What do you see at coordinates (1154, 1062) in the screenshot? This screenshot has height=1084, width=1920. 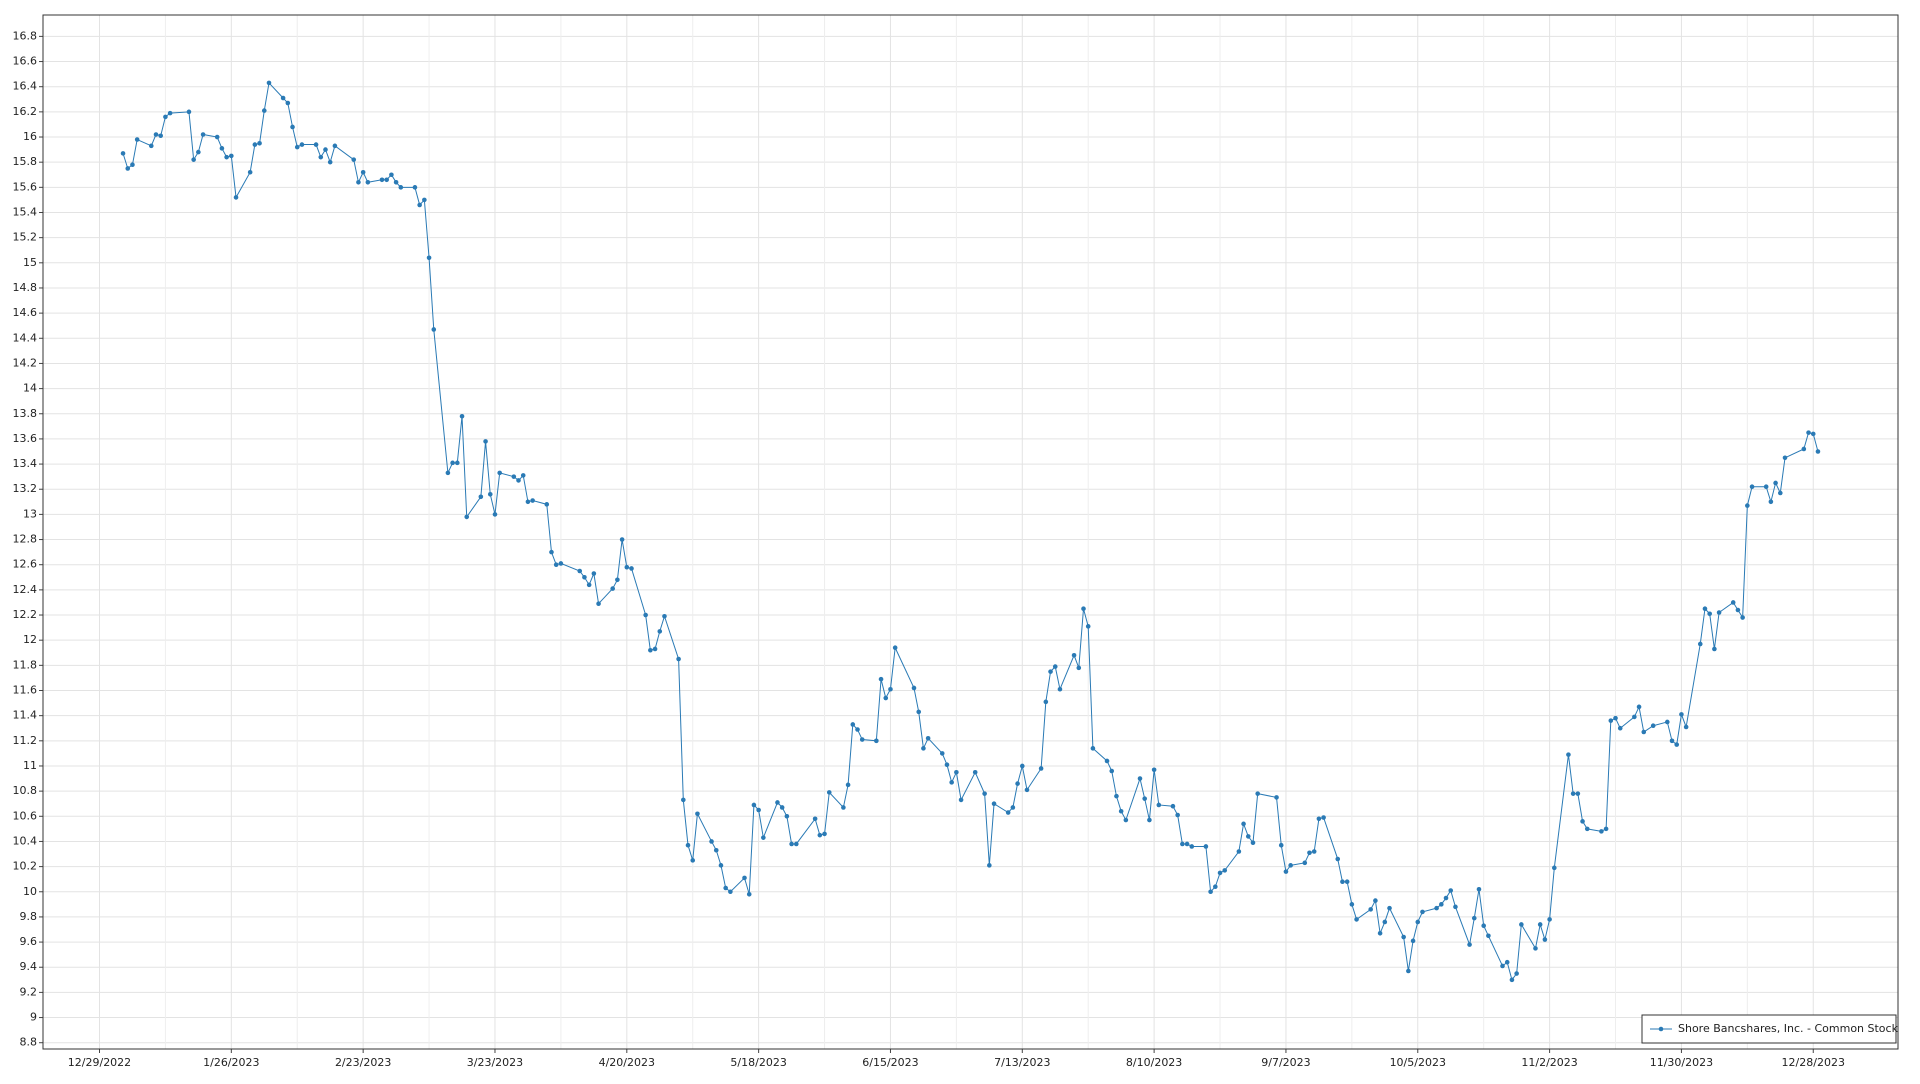 I see `x-tick-label: 8/10/2023` at bounding box center [1154, 1062].